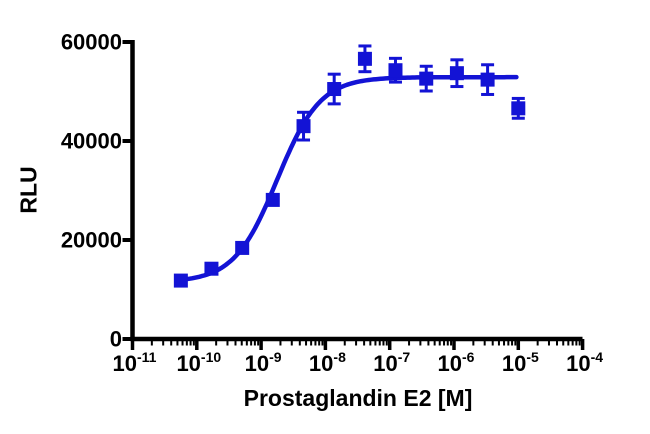 The image size is (650, 434). I want to click on y-axis-title: RLU, so click(28, 190).